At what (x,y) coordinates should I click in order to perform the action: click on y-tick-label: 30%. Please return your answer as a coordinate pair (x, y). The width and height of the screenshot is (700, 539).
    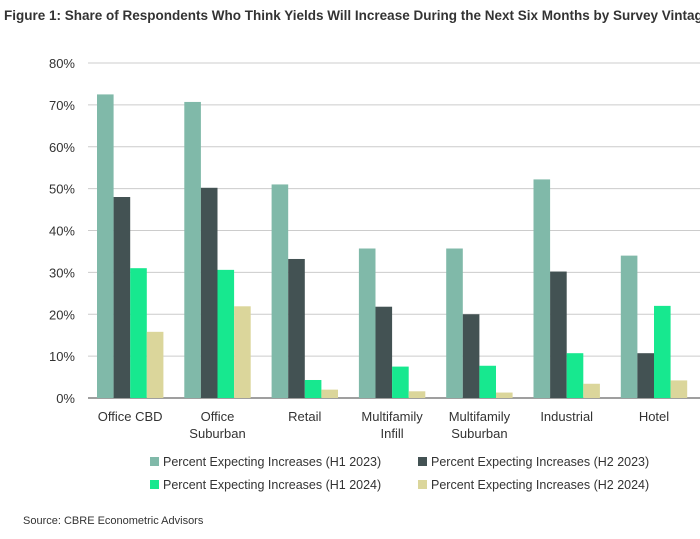
    Looking at the image, I should click on (62, 272).